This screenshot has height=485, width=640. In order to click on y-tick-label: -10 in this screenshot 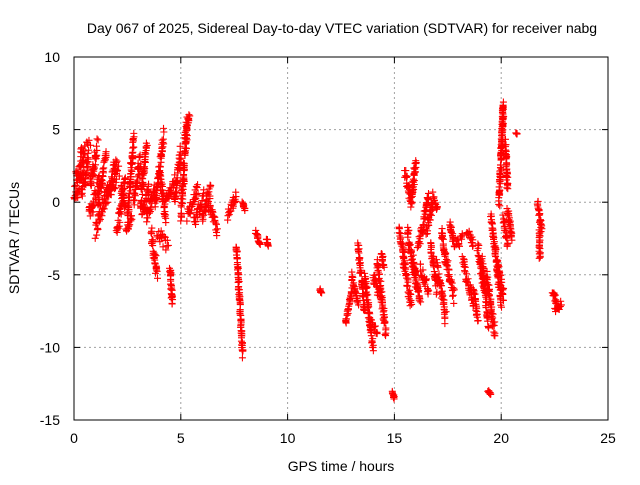, I will do `click(50, 347)`.